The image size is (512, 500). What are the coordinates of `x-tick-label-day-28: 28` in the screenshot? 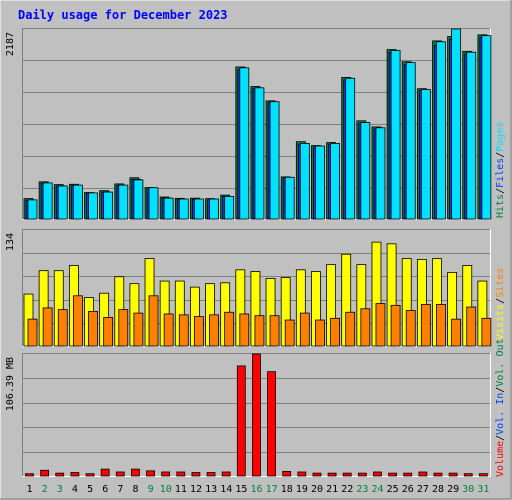 It's located at (438, 489).